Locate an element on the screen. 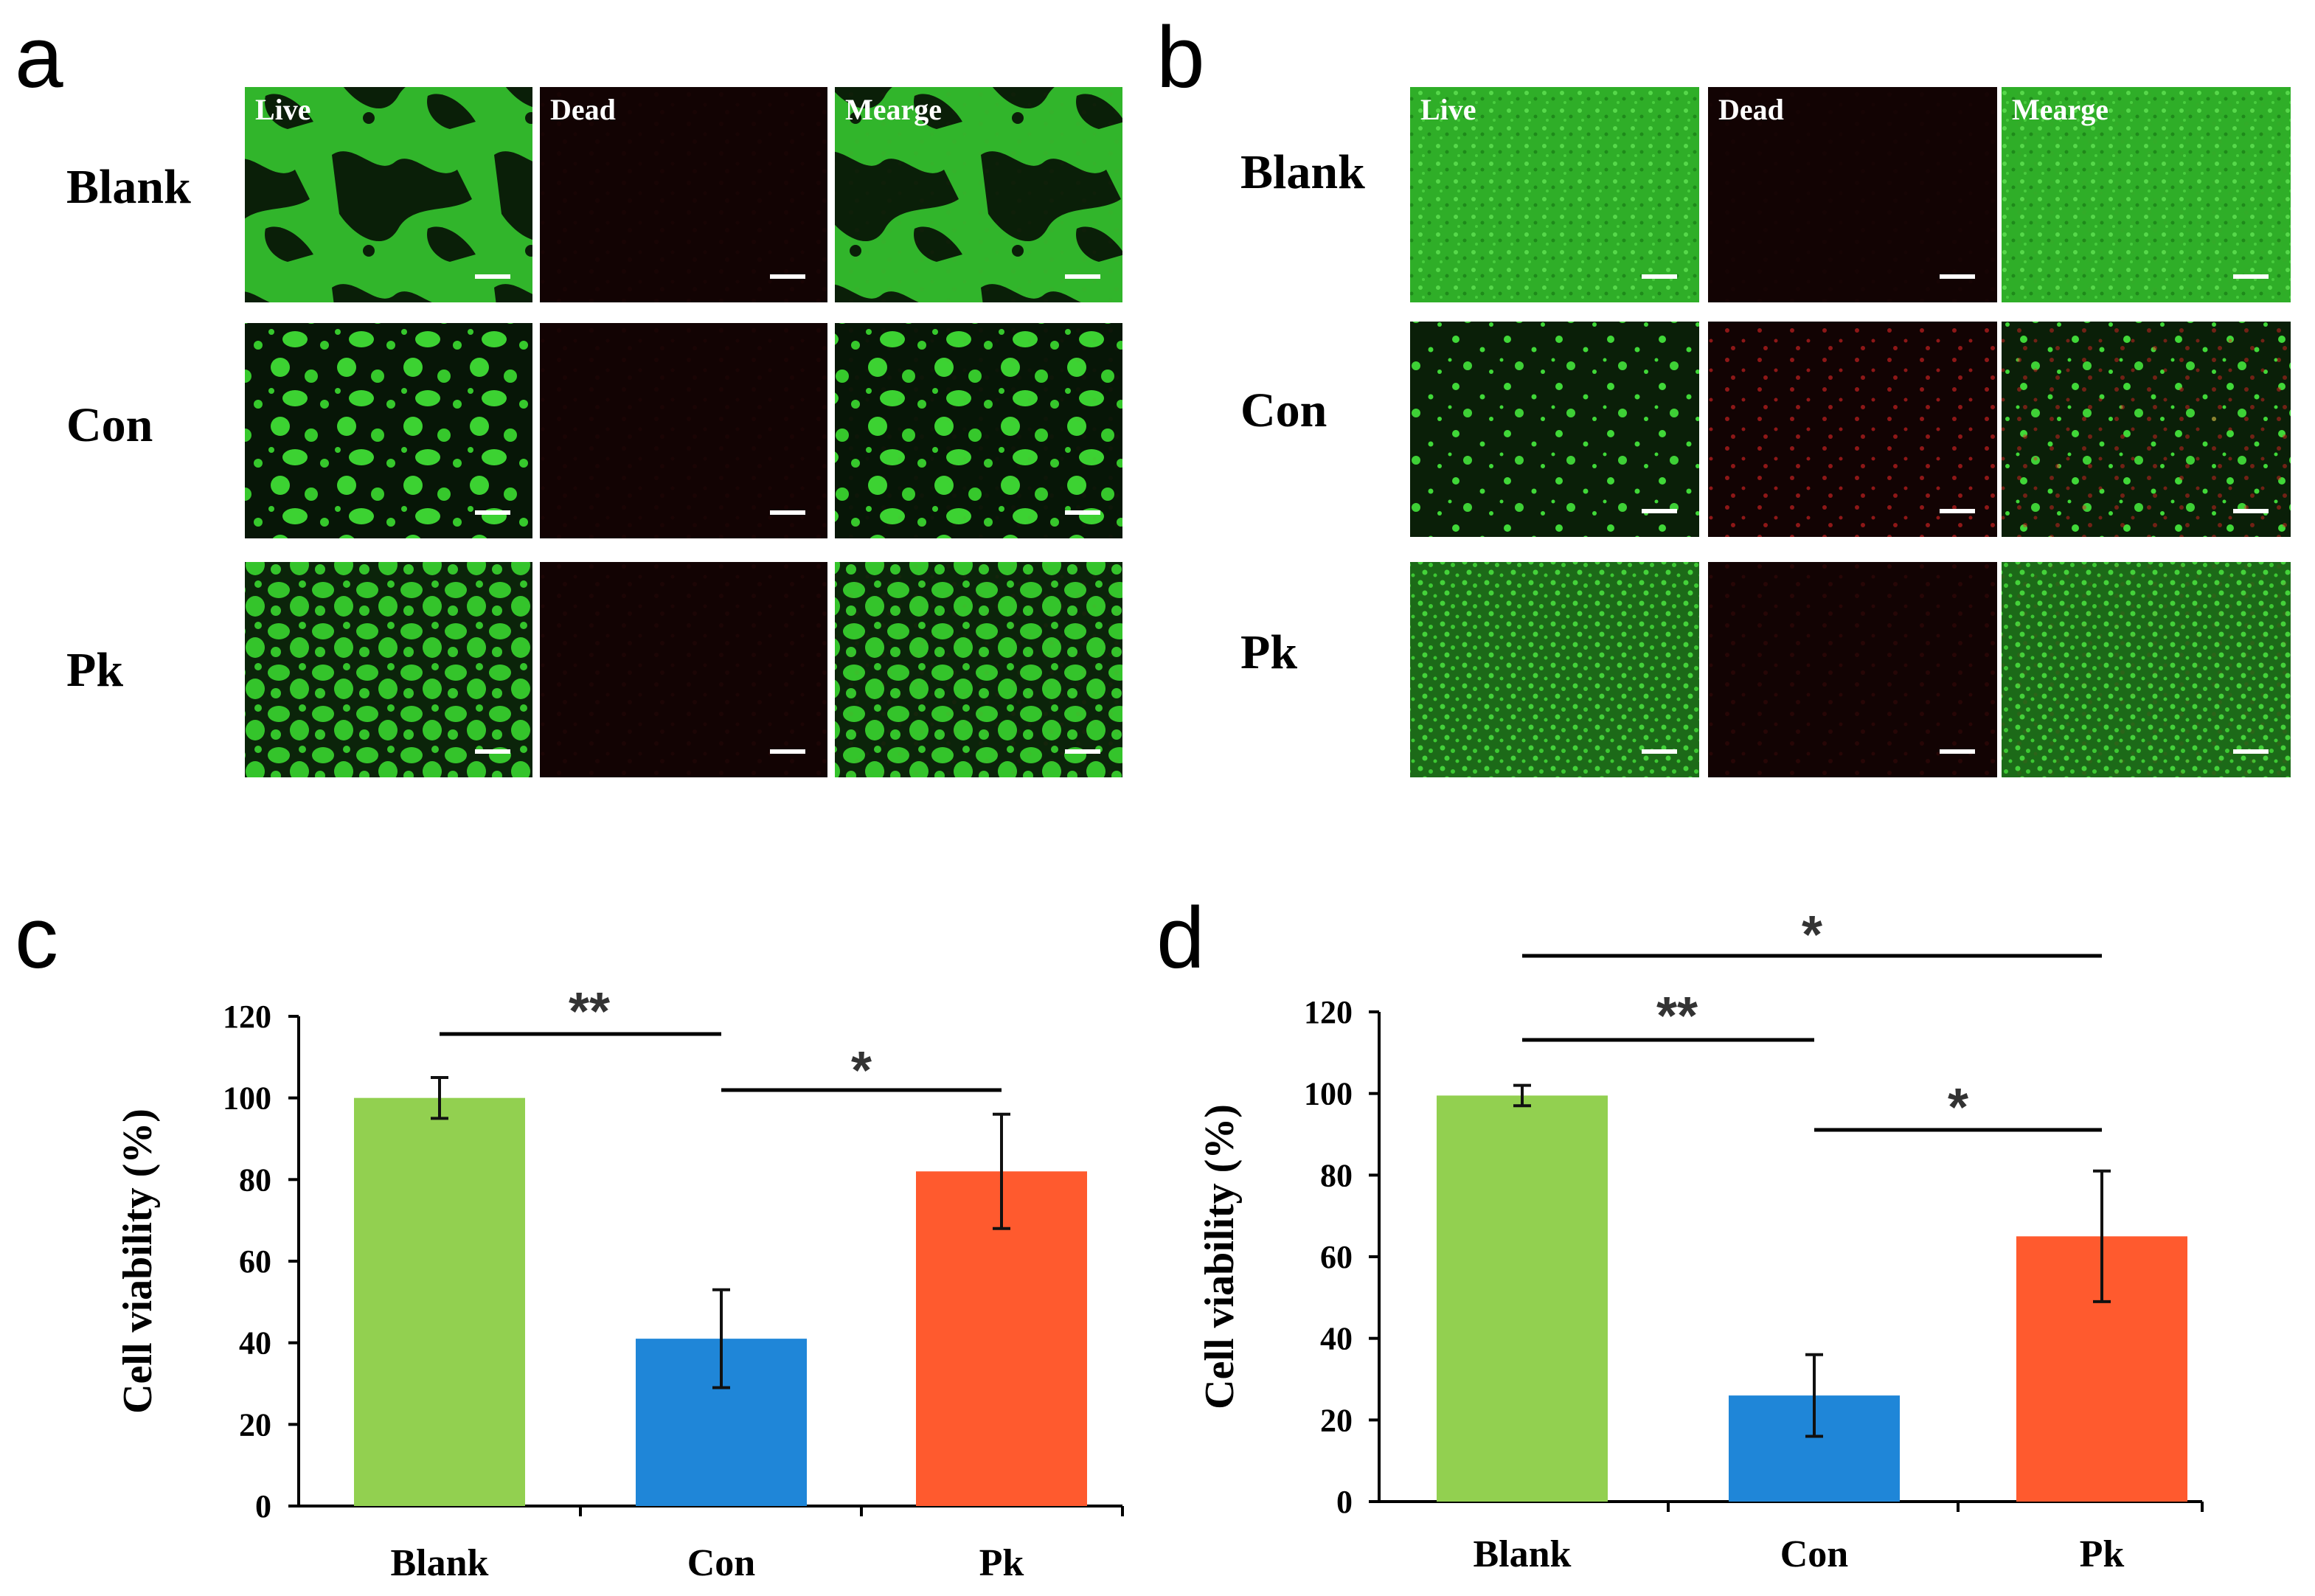  panel-letter-b: b is located at coordinates (1181, 57).